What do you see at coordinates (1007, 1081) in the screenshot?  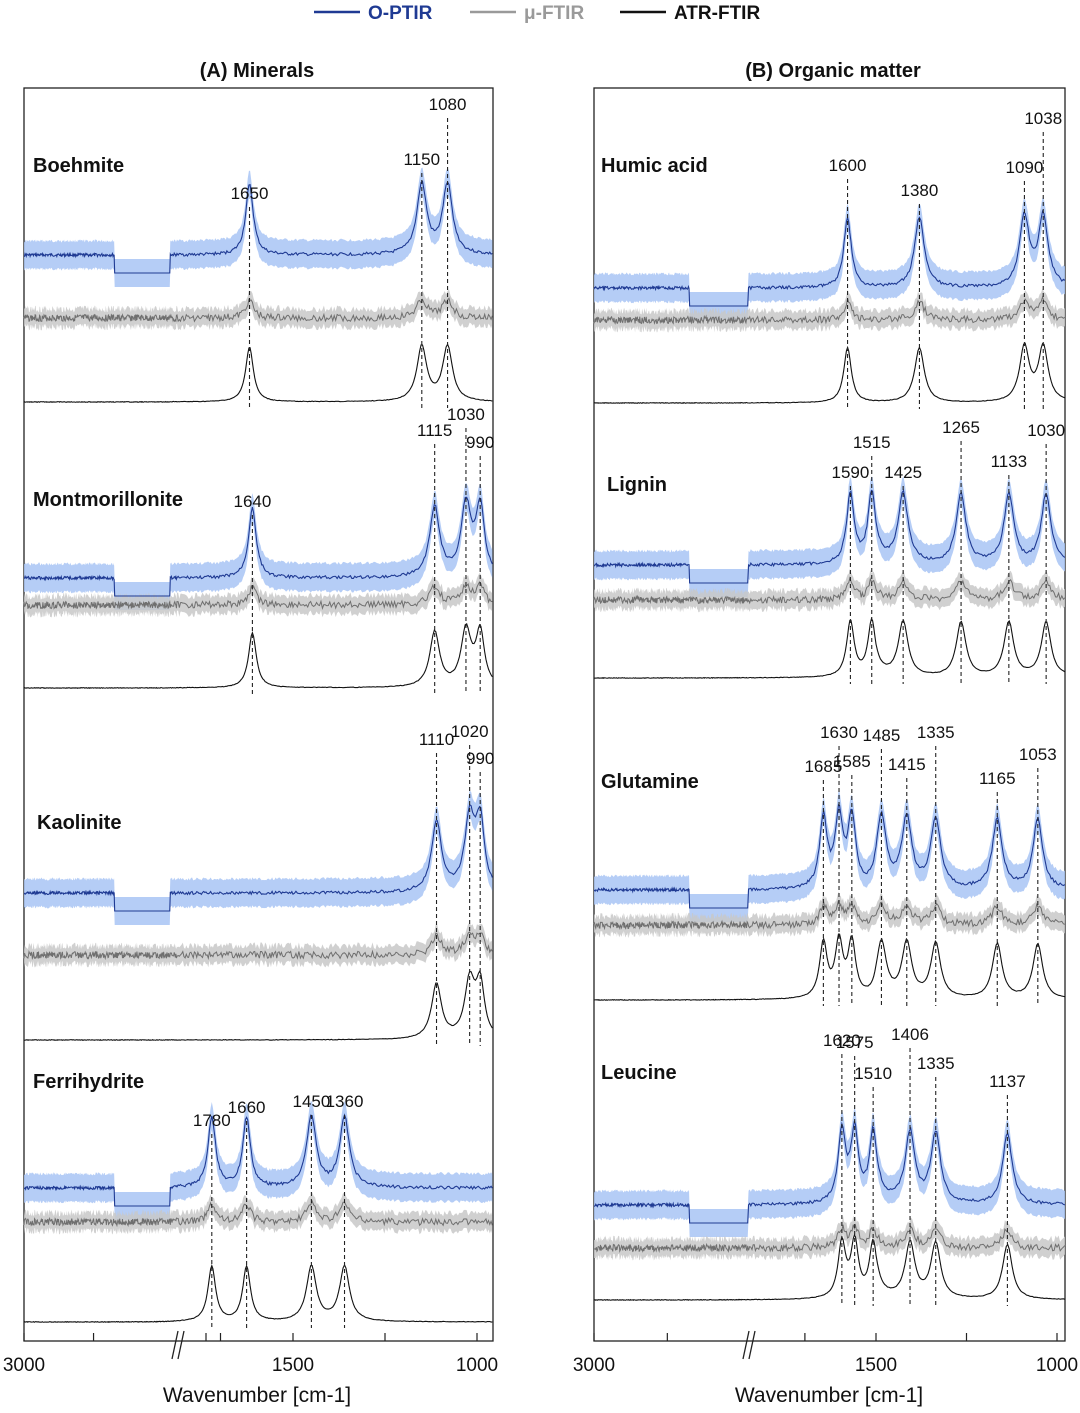 I see `peak-label: 1137` at bounding box center [1007, 1081].